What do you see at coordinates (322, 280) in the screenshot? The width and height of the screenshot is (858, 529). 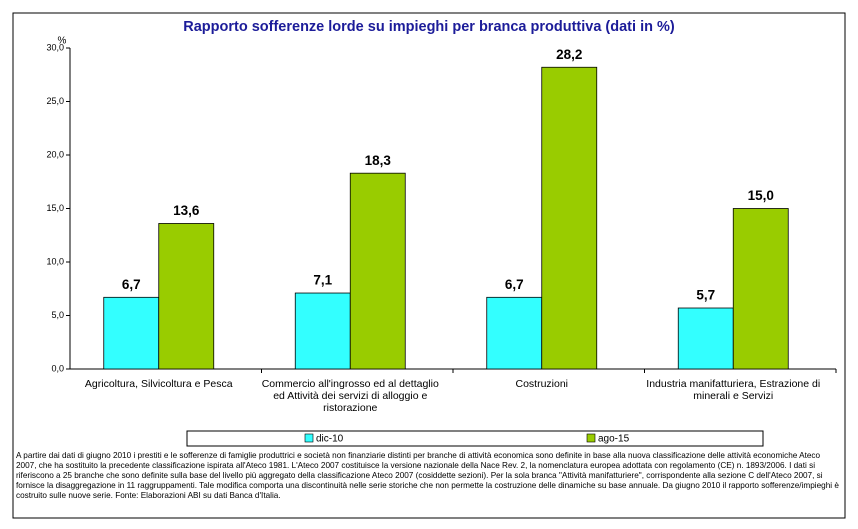 I see `value-label: 7,1` at bounding box center [322, 280].